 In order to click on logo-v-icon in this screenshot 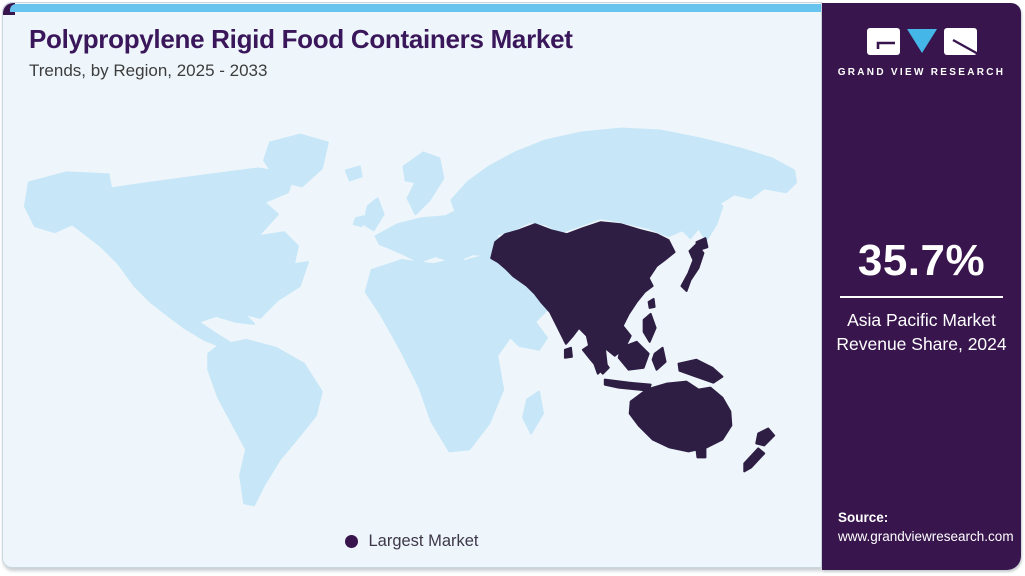, I will do `click(921, 41)`.